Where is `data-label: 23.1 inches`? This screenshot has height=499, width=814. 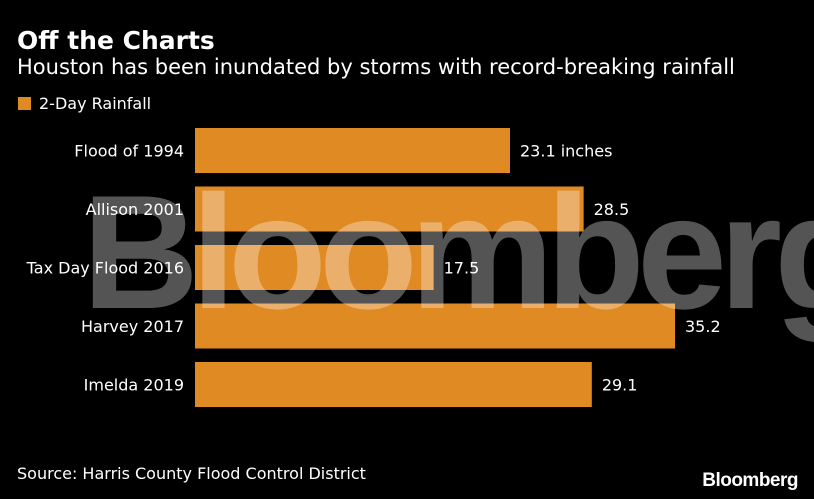
data-label: 23.1 inches is located at coordinates (566, 151).